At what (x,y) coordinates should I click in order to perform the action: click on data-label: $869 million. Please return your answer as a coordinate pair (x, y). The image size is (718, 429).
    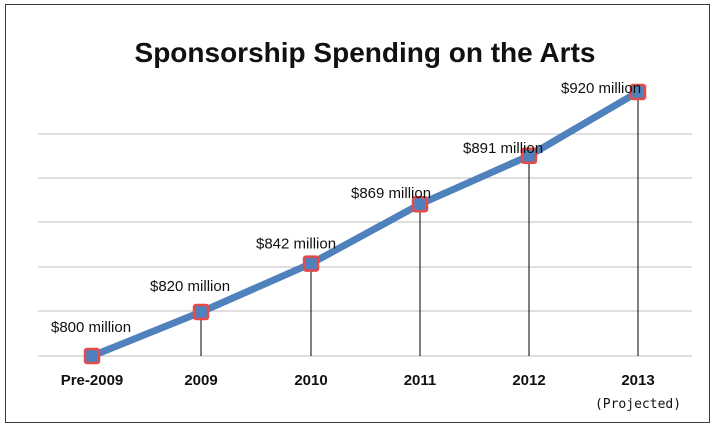
    Looking at the image, I should click on (391, 193).